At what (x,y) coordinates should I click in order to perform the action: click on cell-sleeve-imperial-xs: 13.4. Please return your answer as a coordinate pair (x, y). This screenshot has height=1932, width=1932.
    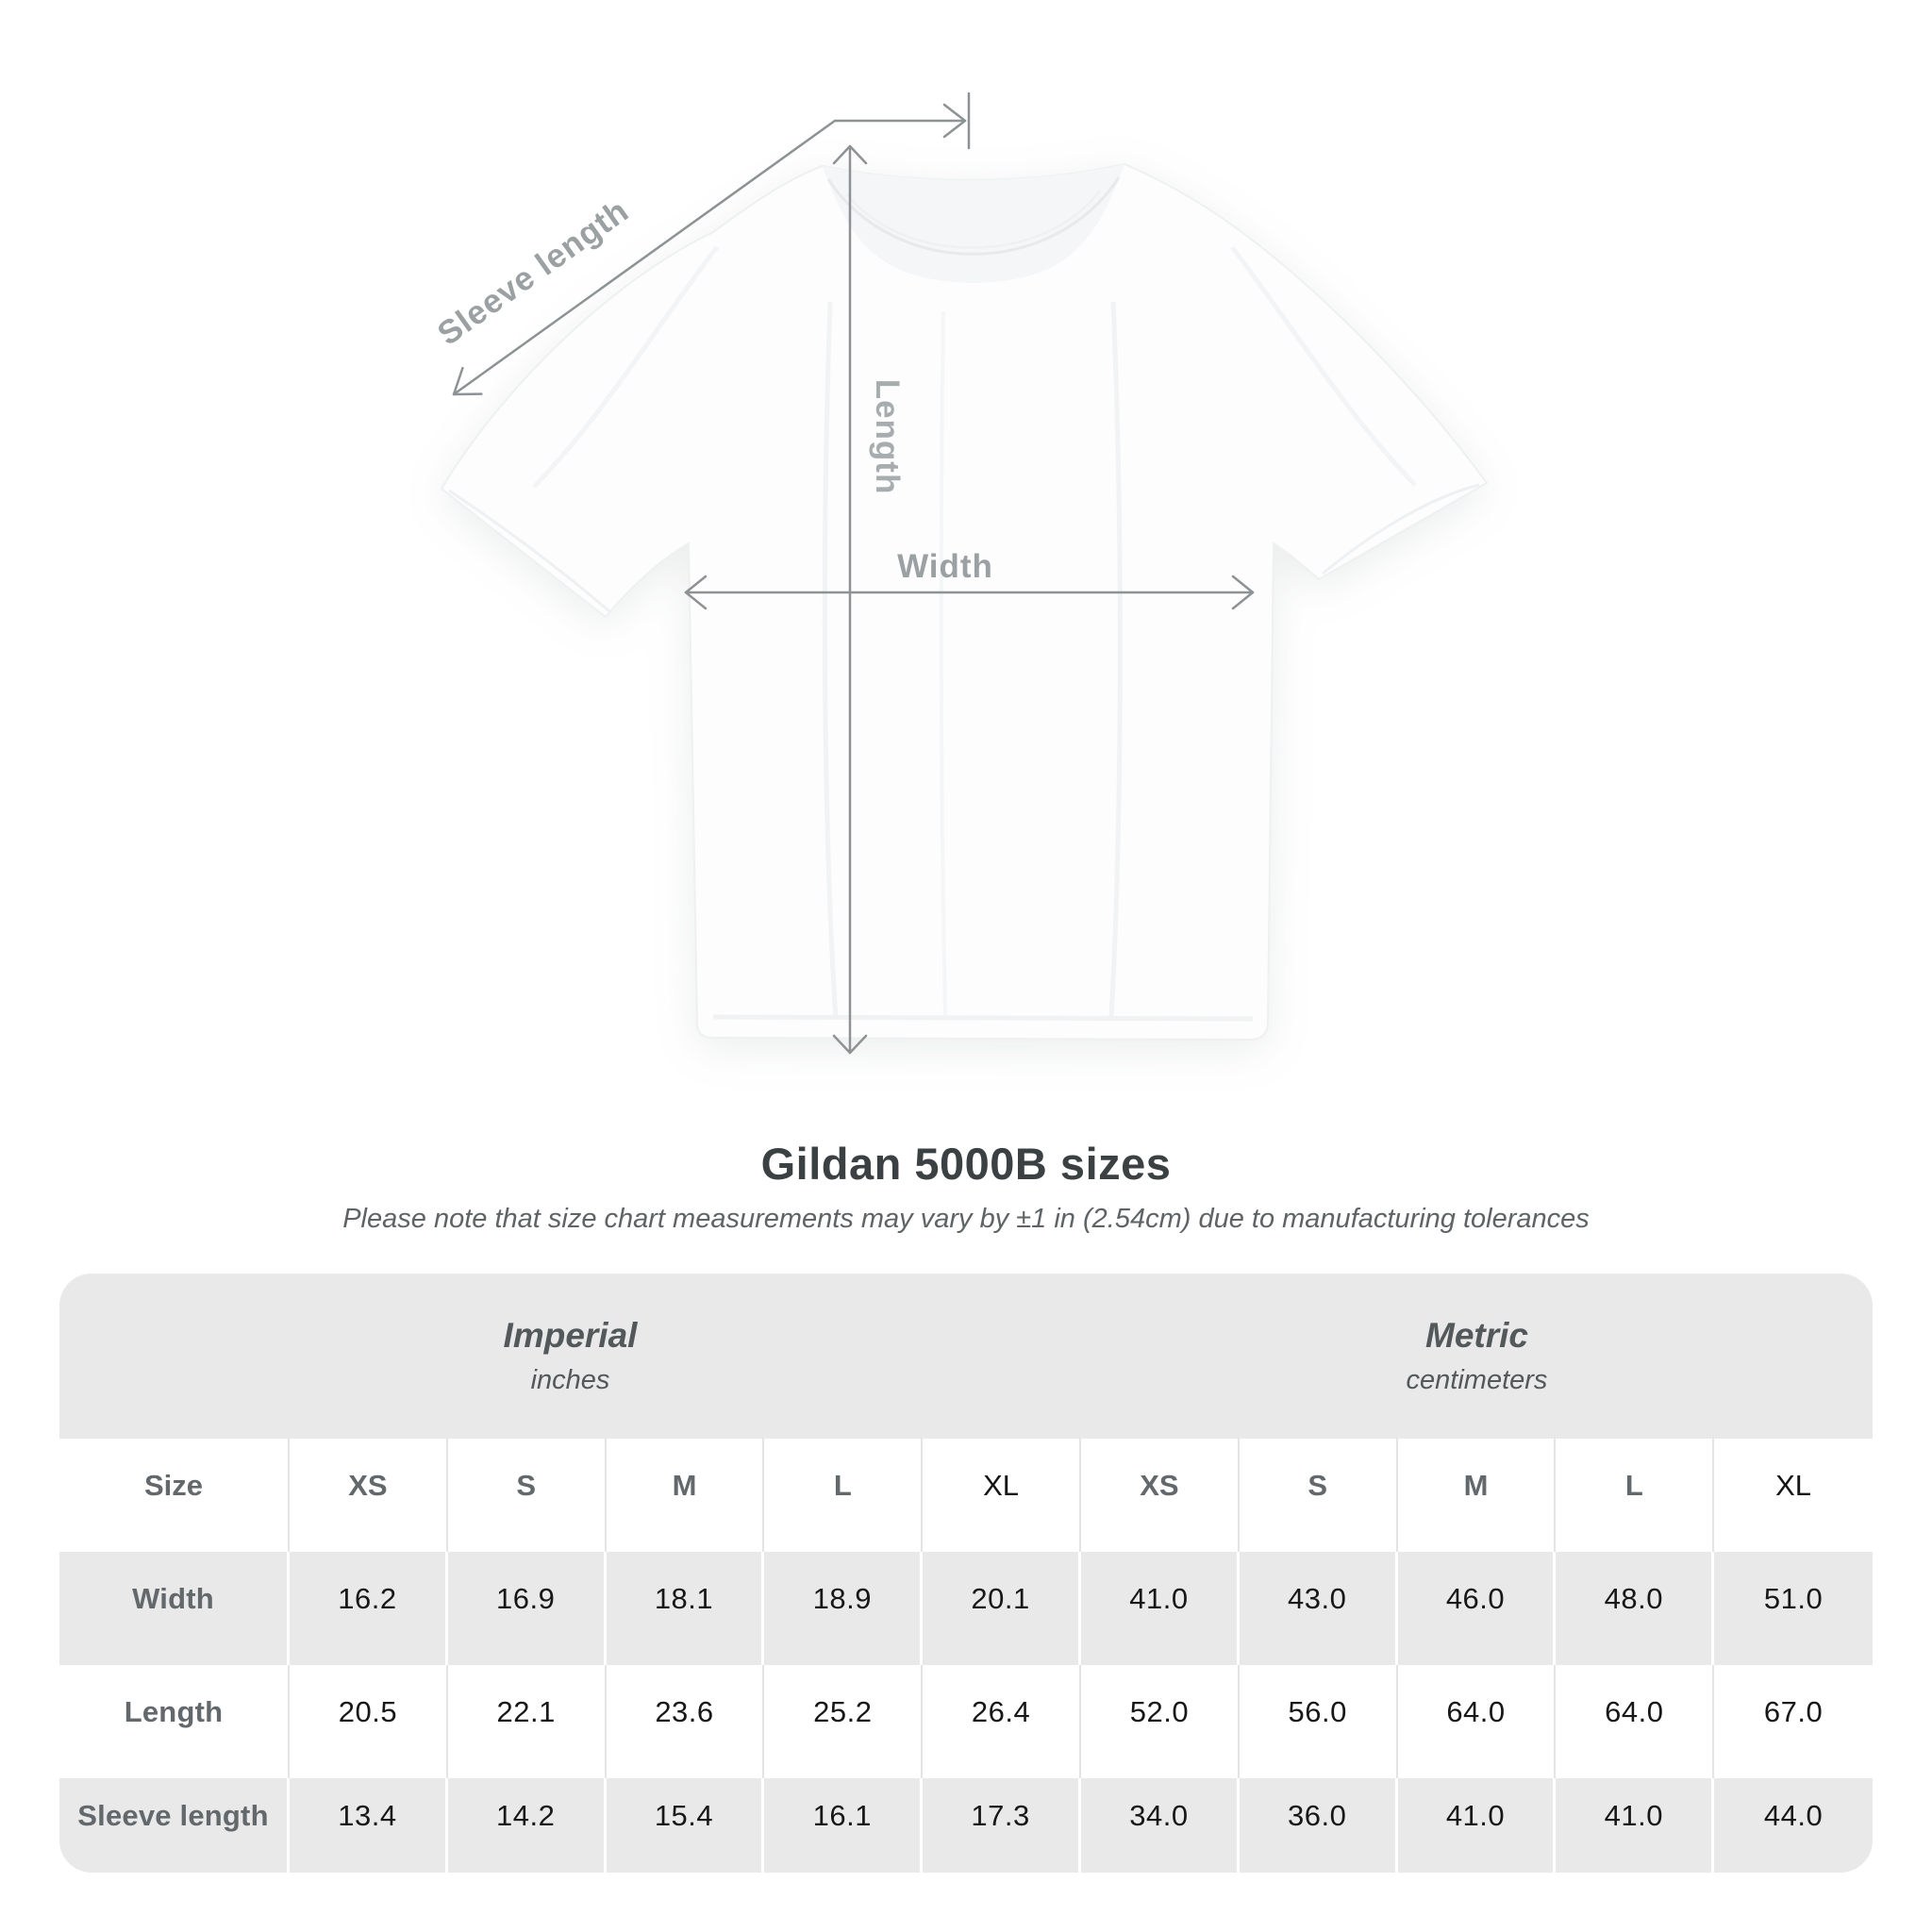
    Looking at the image, I should click on (369, 1826).